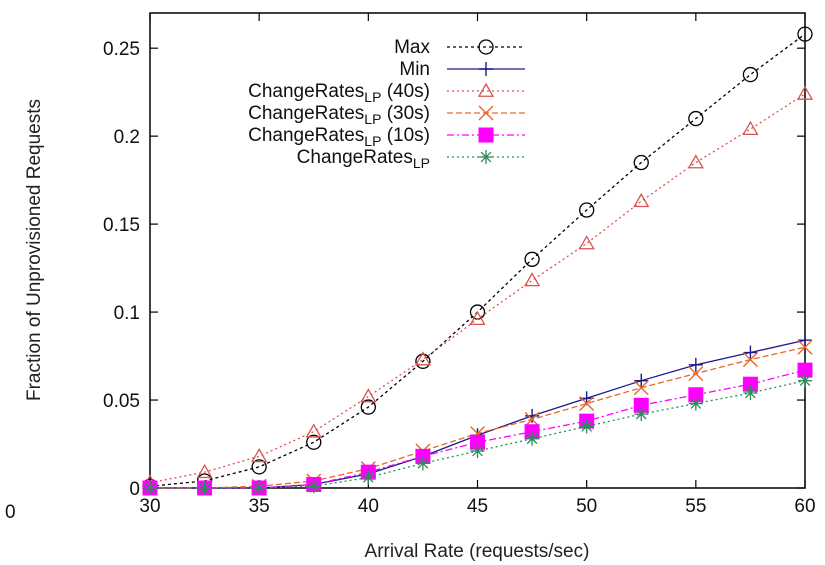  What do you see at coordinates (477, 551) in the screenshot?
I see `x-axis-title: Arrival Rate (requests/sec)` at bounding box center [477, 551].